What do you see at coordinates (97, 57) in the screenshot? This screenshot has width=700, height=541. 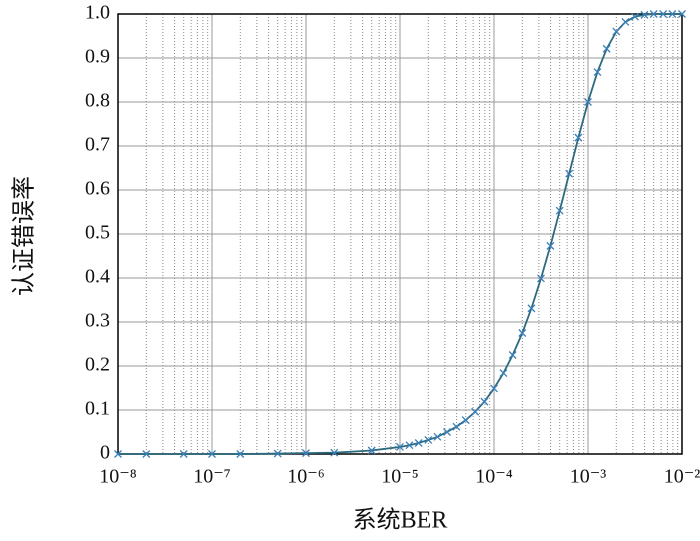 I see `y-tick-label: 0.9` at bounding box center [97, 57].